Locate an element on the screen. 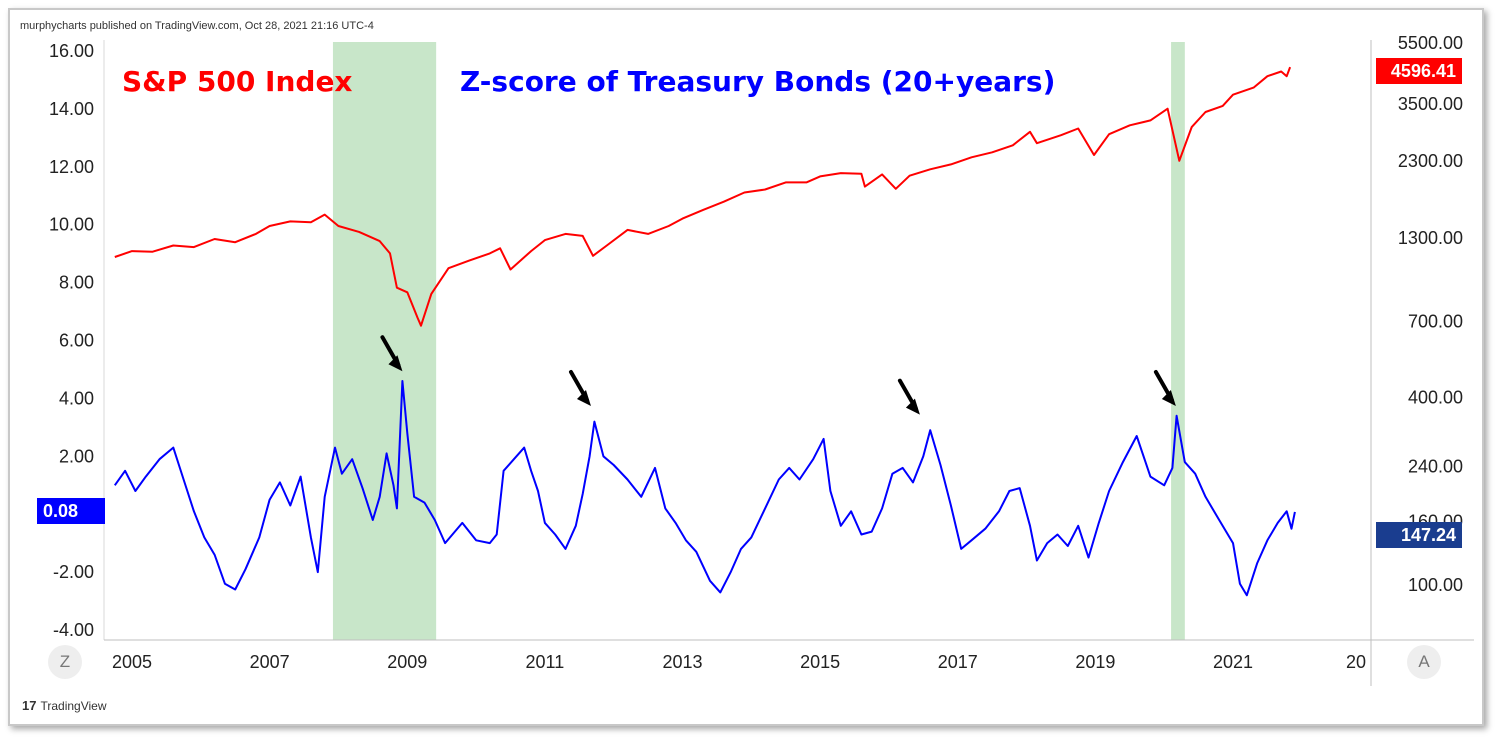  arrow-layer is located at coordinates (778, 375).